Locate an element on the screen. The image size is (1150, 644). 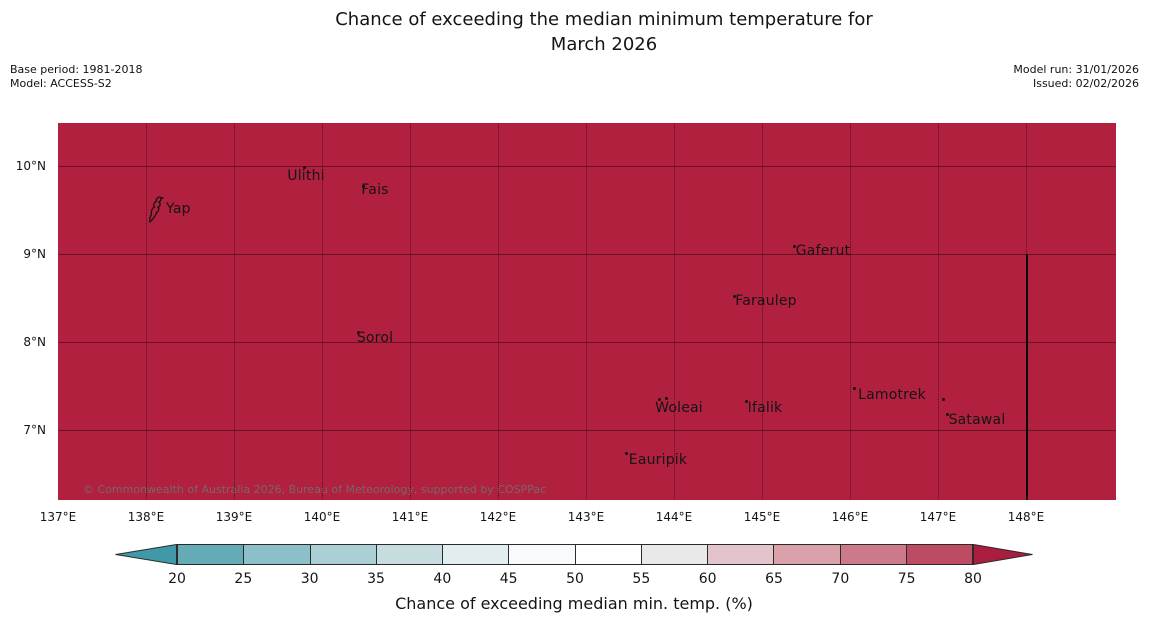
place-label-ulithi: Ulithi is located at coordinates (306, 176).